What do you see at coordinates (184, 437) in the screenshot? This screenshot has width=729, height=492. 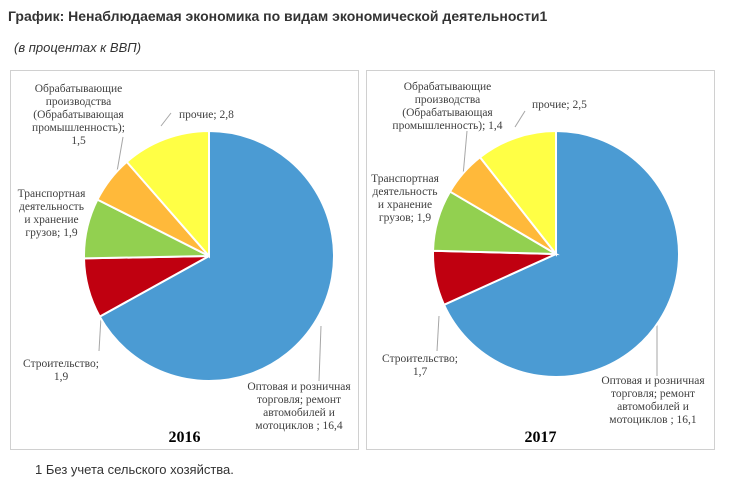 I see `chart-year: 2016` at bounding box center [184, 437].